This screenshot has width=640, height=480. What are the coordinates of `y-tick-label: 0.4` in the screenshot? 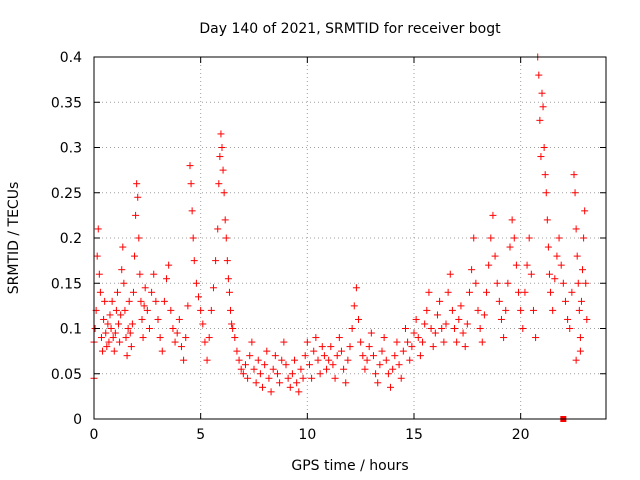 It's located at (71, 58).